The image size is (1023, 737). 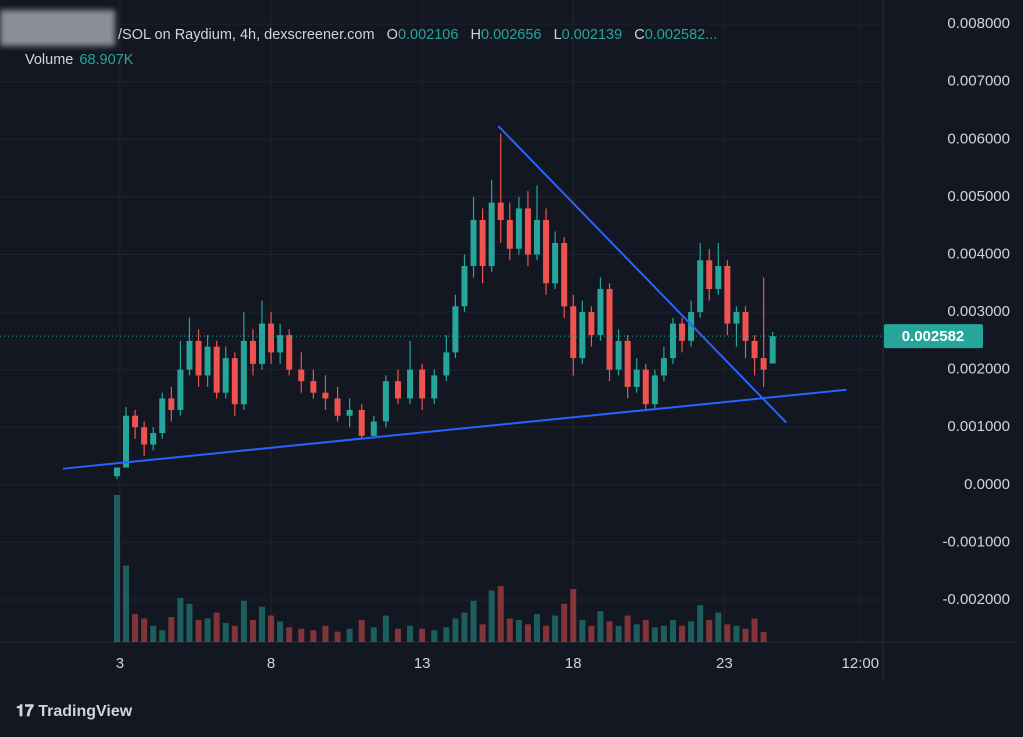 I want to click on y-tick-label: 0.007000, so click(x=978, y=81).